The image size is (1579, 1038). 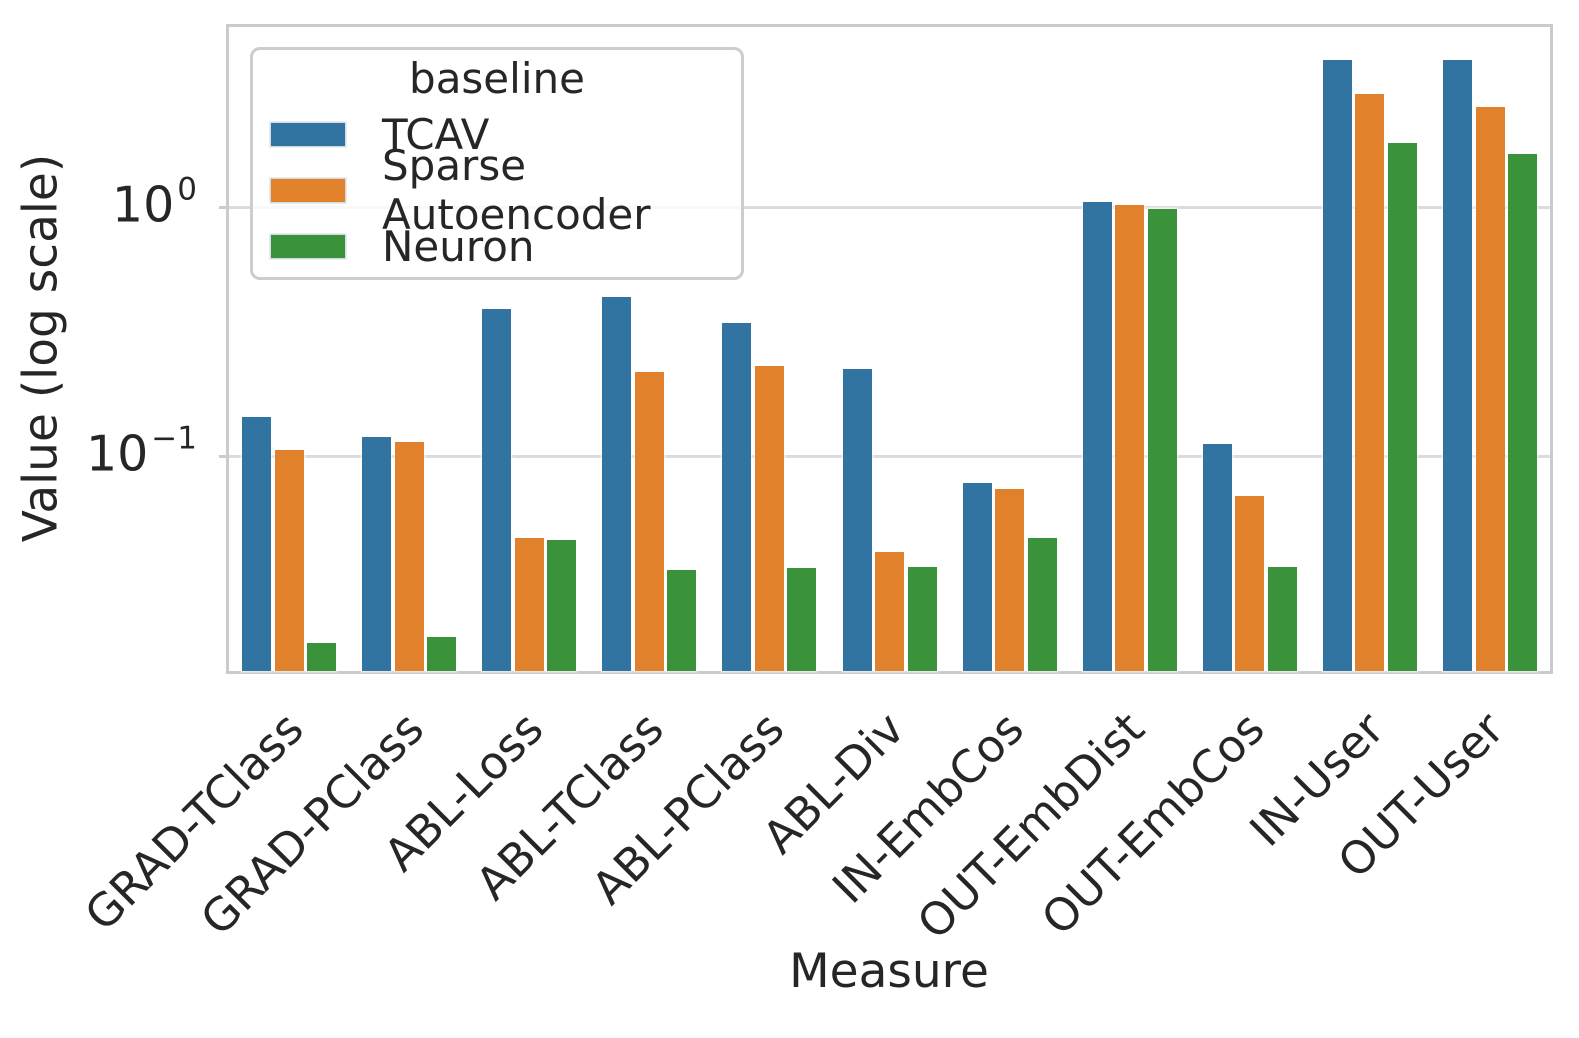 What do you see at coordinates (289, 560) in the screenshot?
I see `bar-sparse-autoencoder-grad-tclass` at bounding box center [289, 560].